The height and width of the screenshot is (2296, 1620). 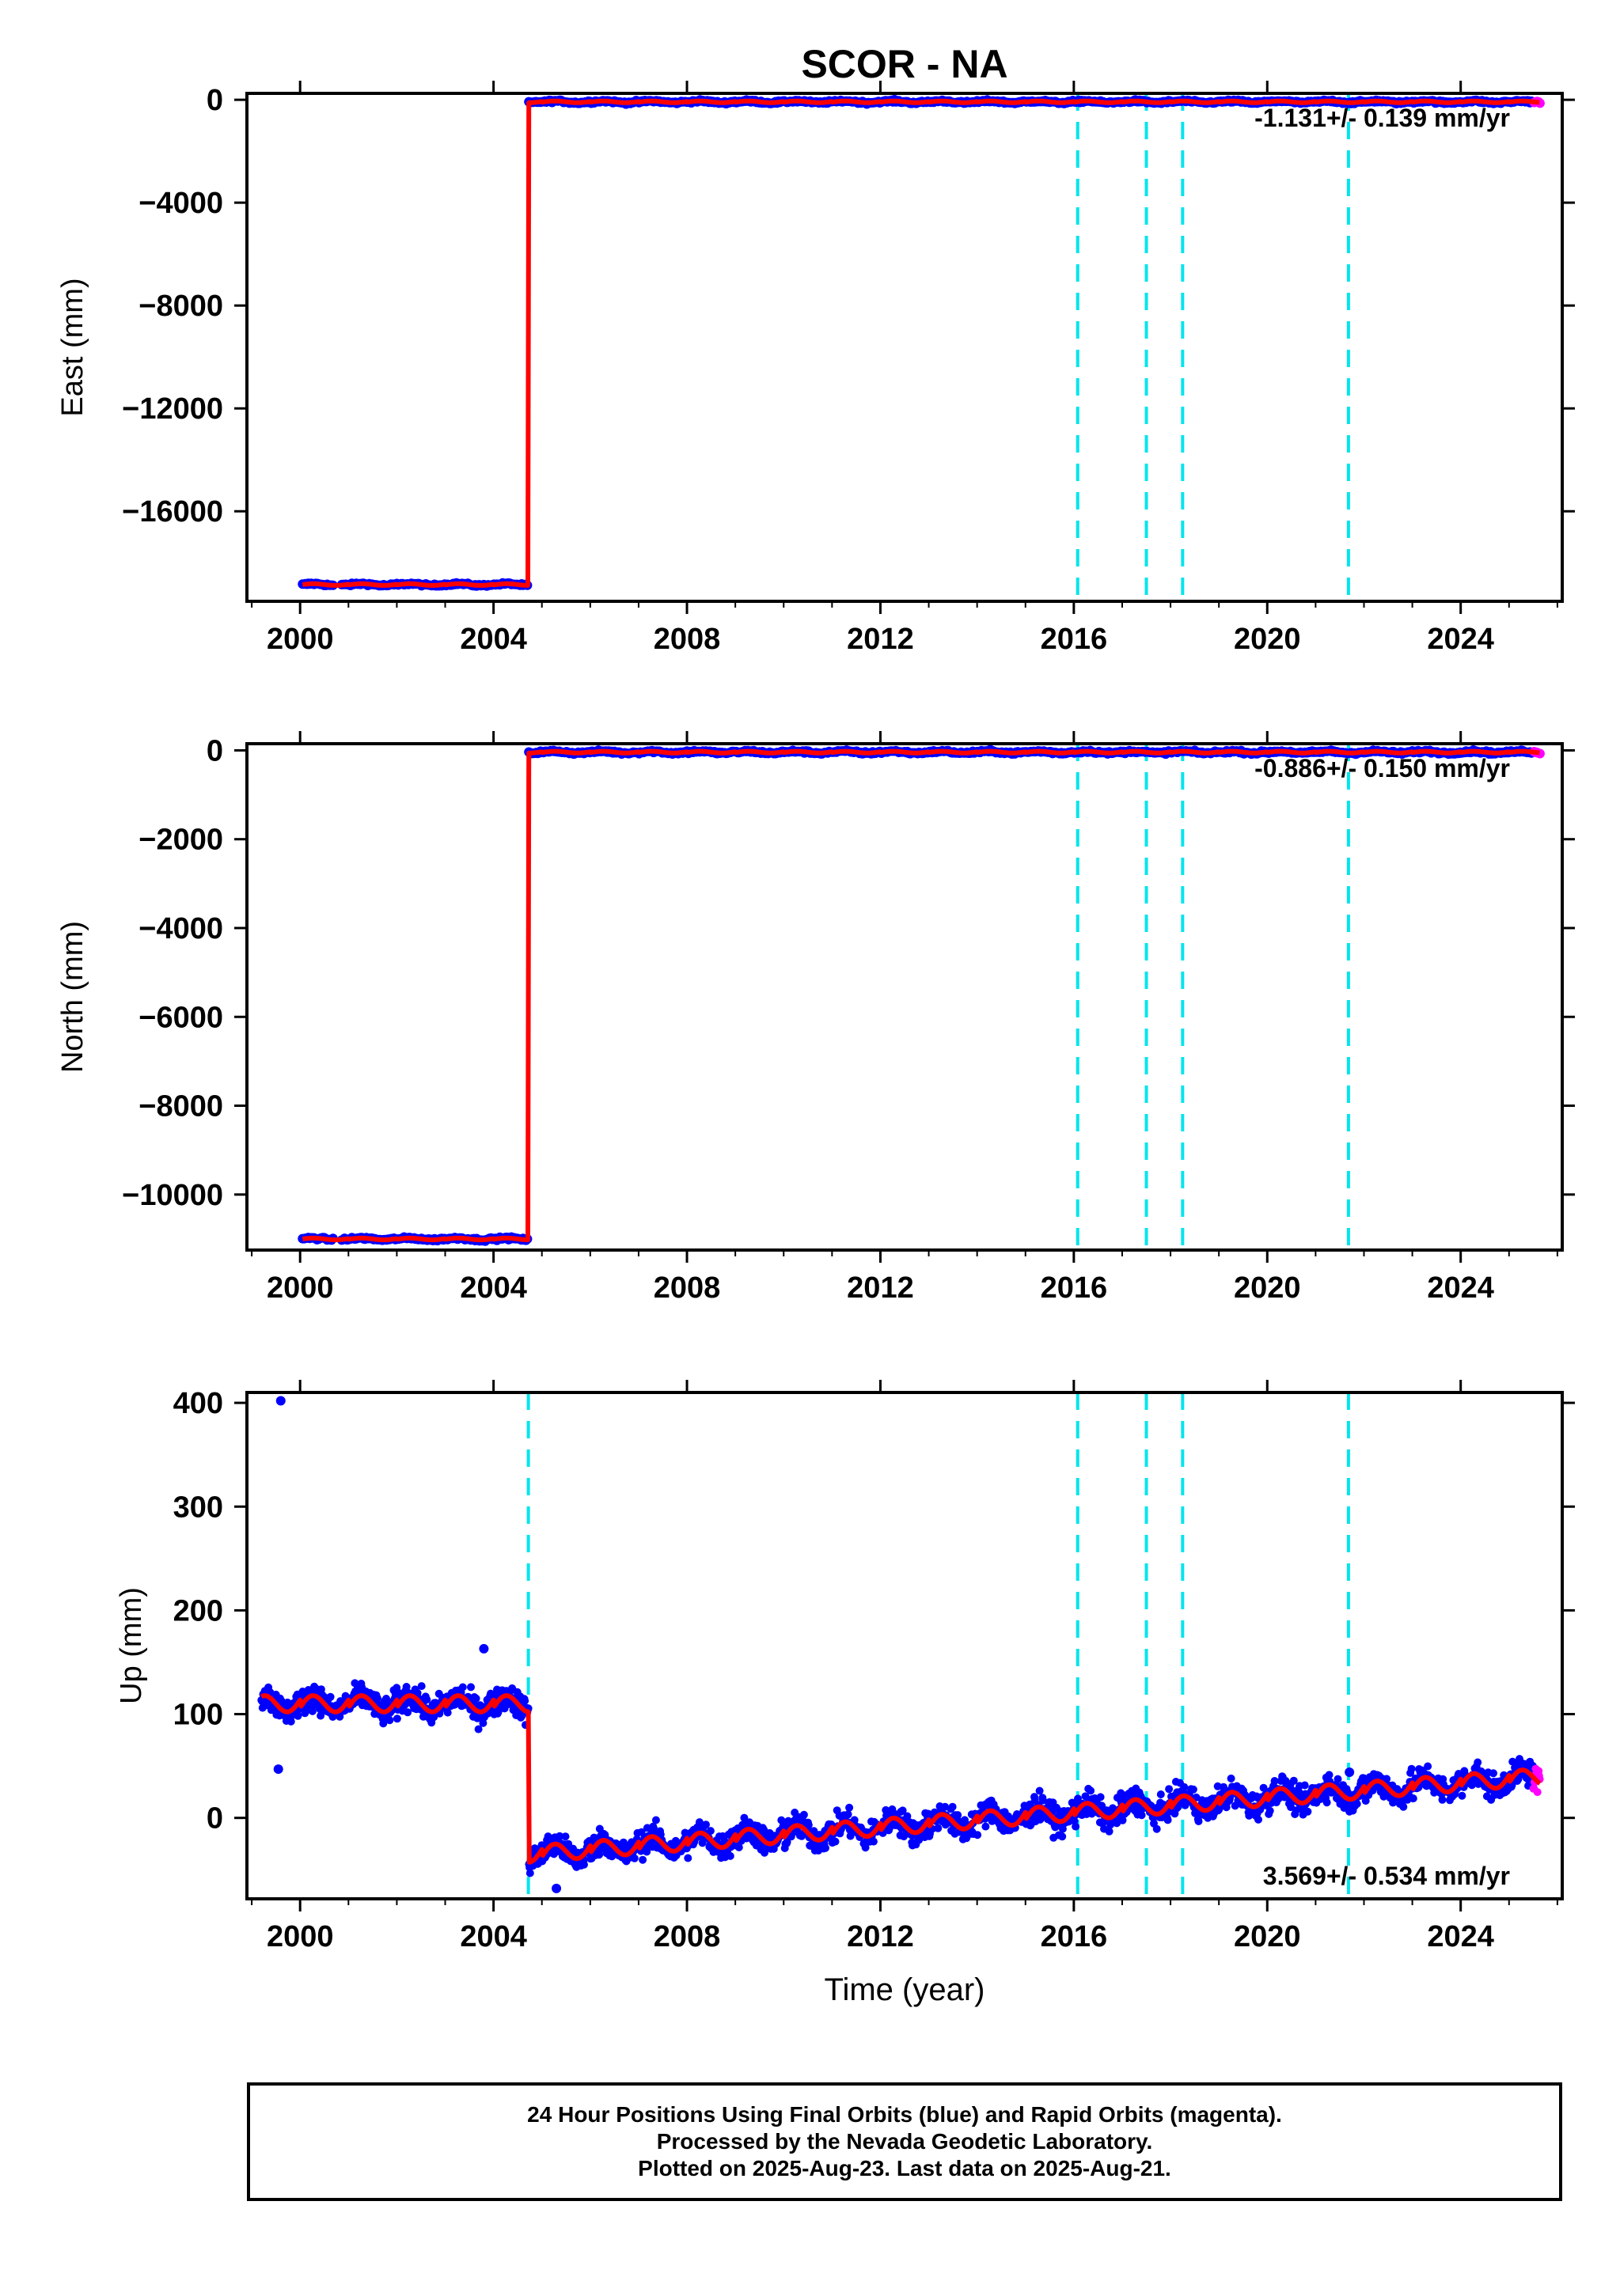 I want to click on x-tick-label: 2004, so click(x=493, y=639).